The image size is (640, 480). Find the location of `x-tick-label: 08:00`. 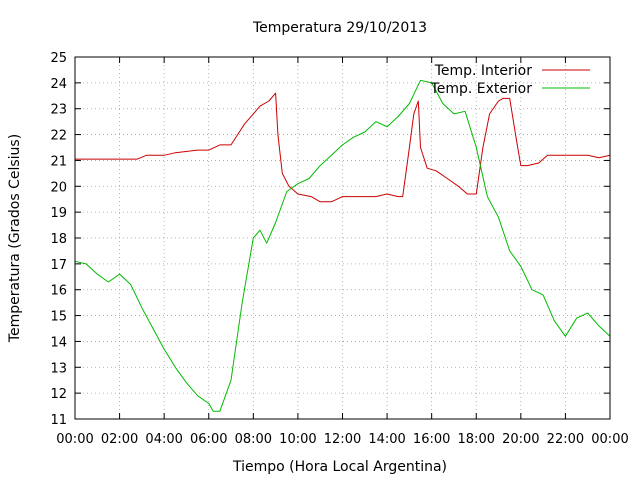

x-tick-label: 08:00 is located at coordinates (253, 439).